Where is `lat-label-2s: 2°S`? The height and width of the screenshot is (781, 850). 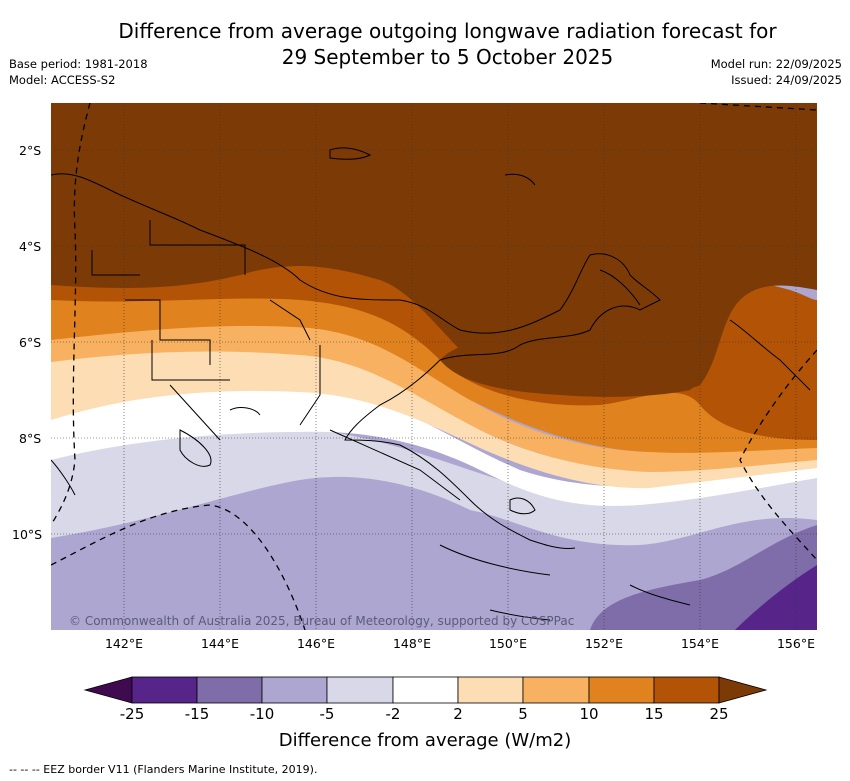
lat-label-2s: 2°S is located at coordinates (30, 150).